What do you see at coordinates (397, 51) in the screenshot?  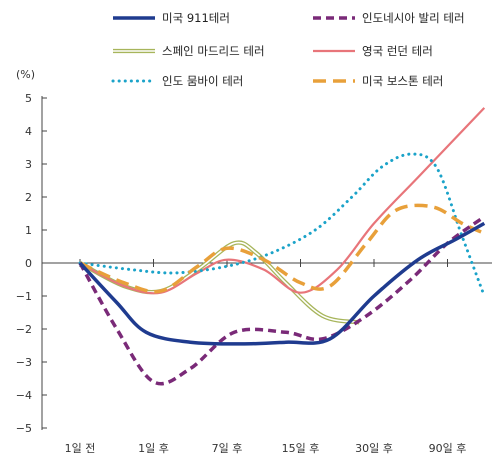 I see `legend-label: 영국 런던 테러` at bounding box center [397, 51].